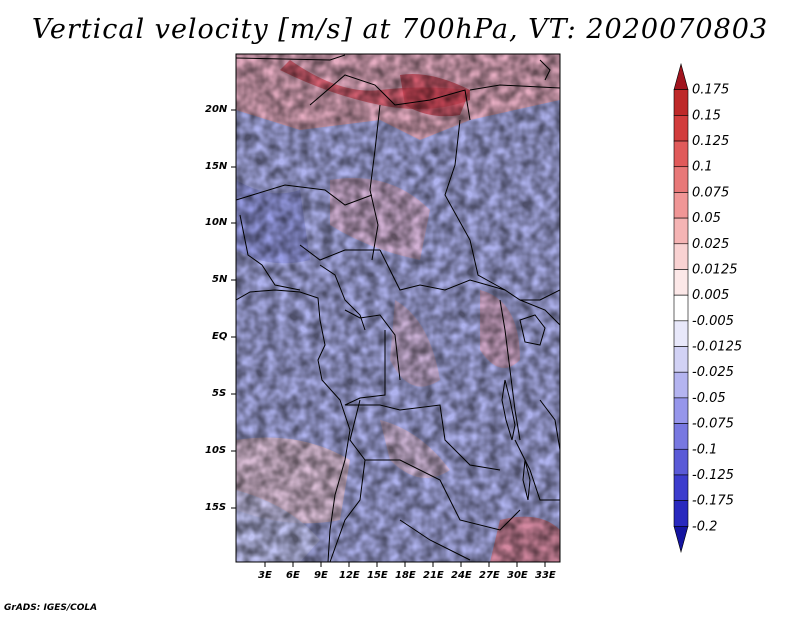 The width and height of the screenshot is (800, 618). What do you see at coordinates (51, 608) in the screenshot?
I see `footer-credit: GrADS: IGES/COLA` at bounding box center [51, 608].